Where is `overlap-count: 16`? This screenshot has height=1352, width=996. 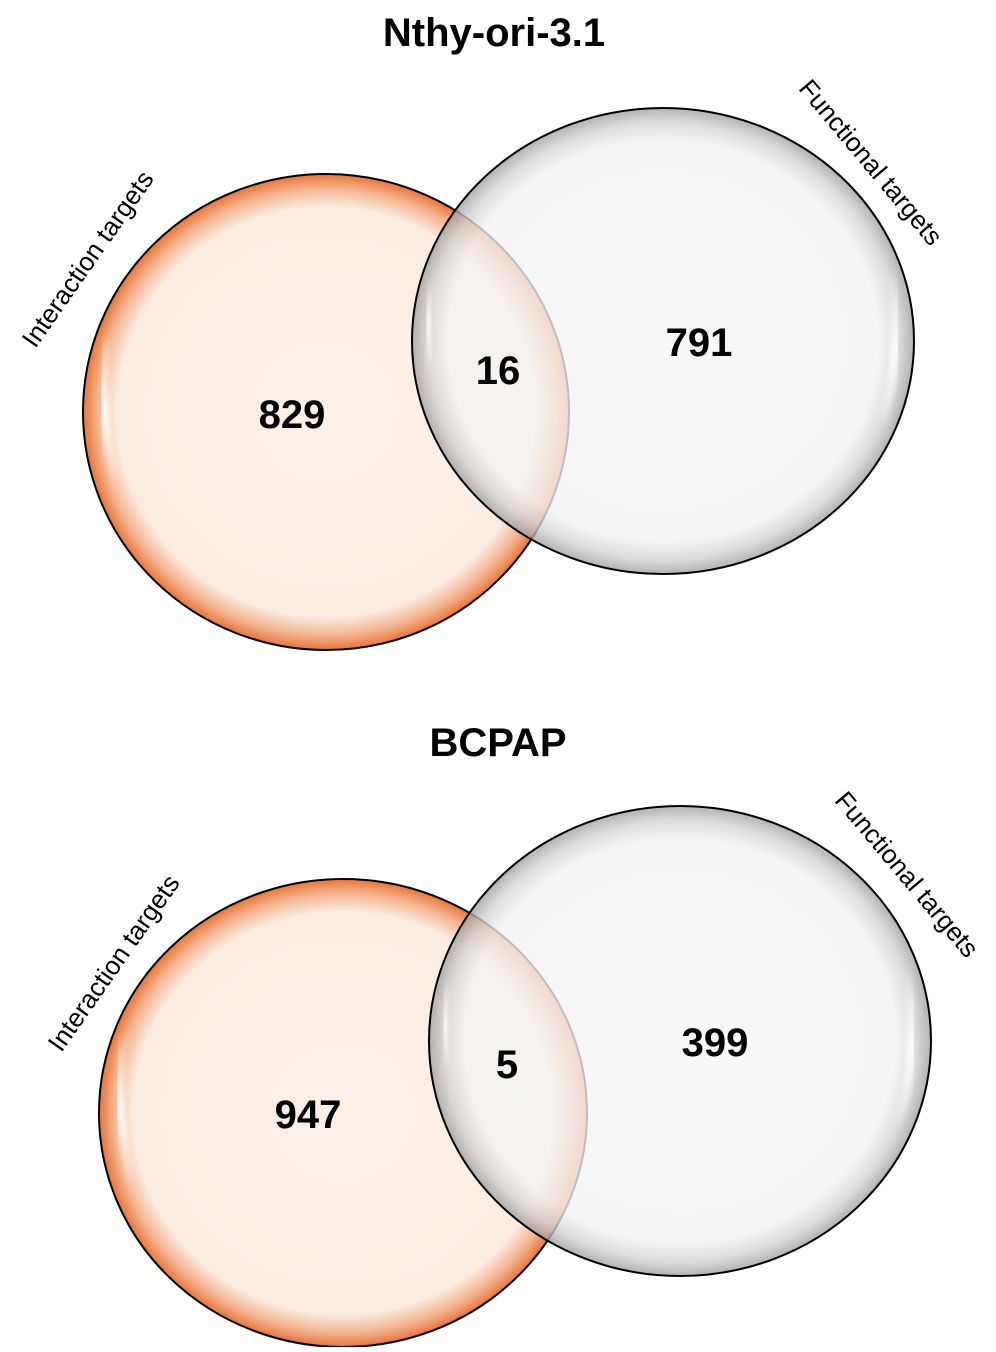
overlap-count: 16 is located at coordinates (498, 371).